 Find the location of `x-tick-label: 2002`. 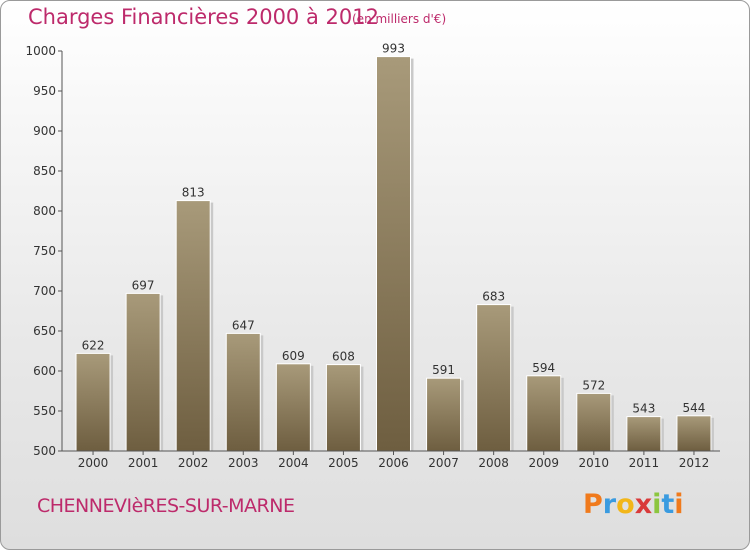

x-tick-label: 2002 is located at coordinates (193, 463).